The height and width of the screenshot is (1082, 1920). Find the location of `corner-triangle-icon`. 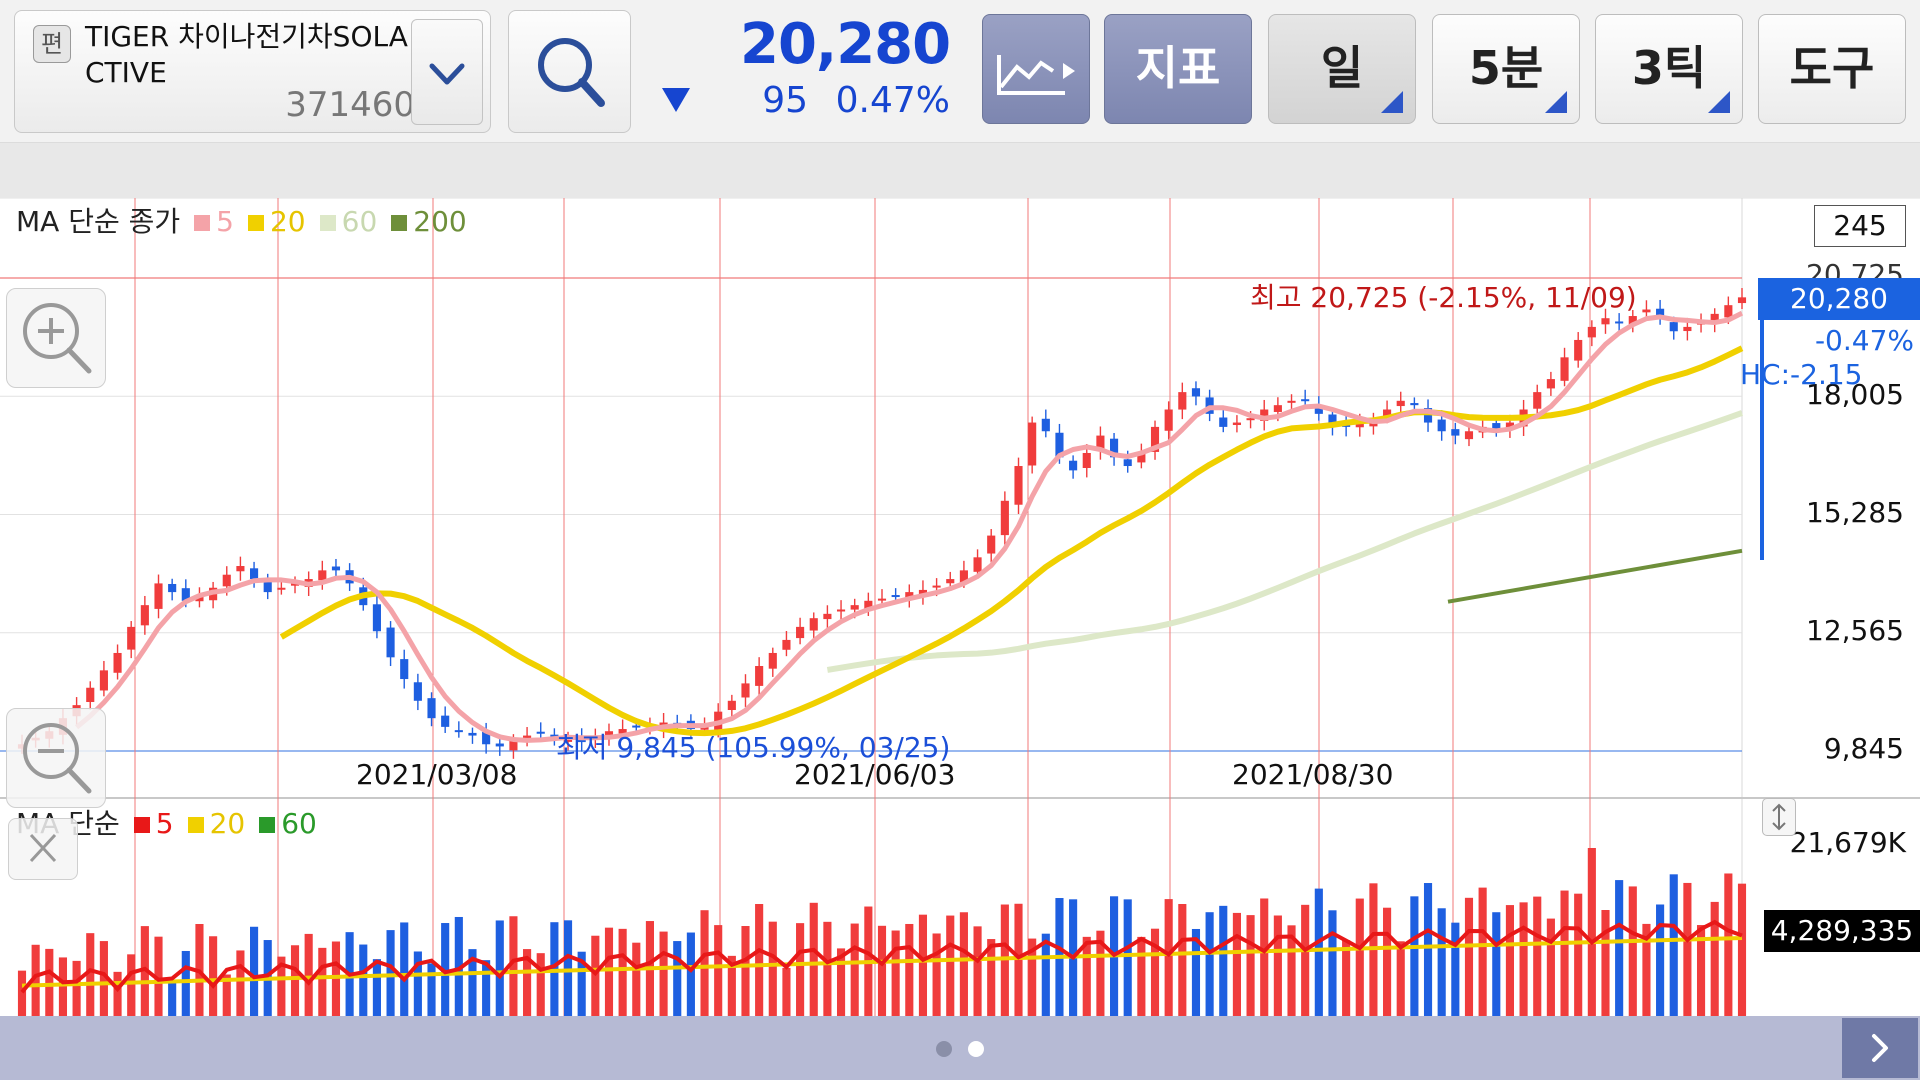

corner-triangle-icon is located at coordinates (1719, 102).